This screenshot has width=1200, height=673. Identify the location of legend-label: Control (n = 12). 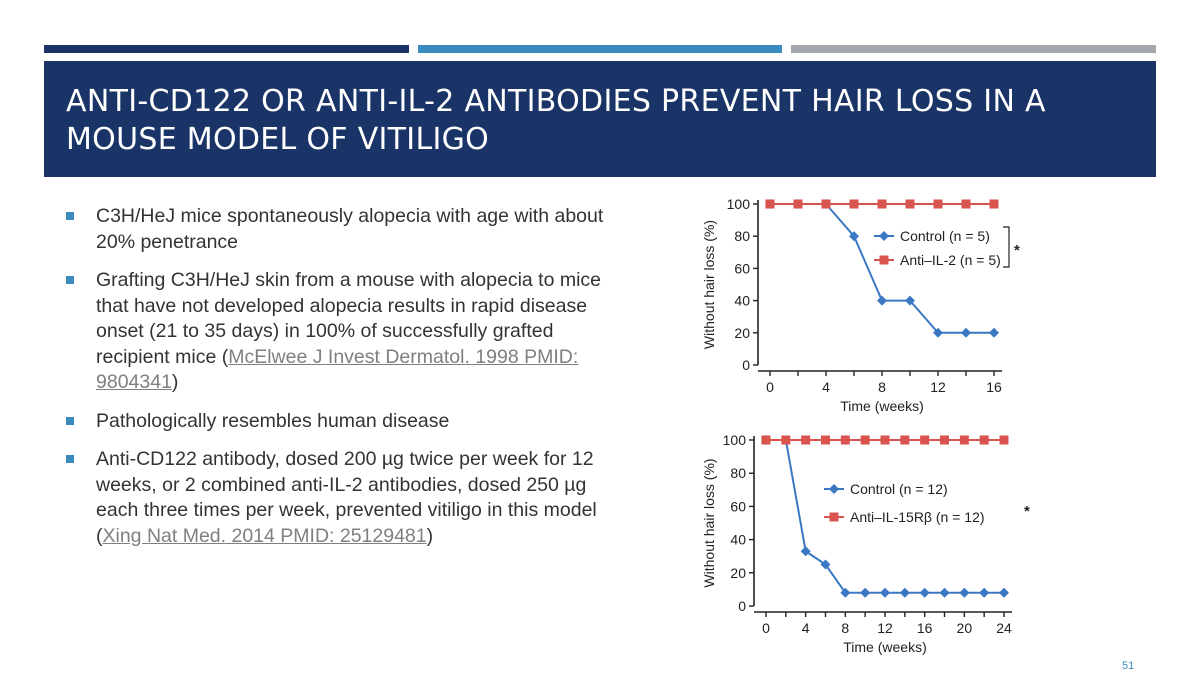
(899, 489).